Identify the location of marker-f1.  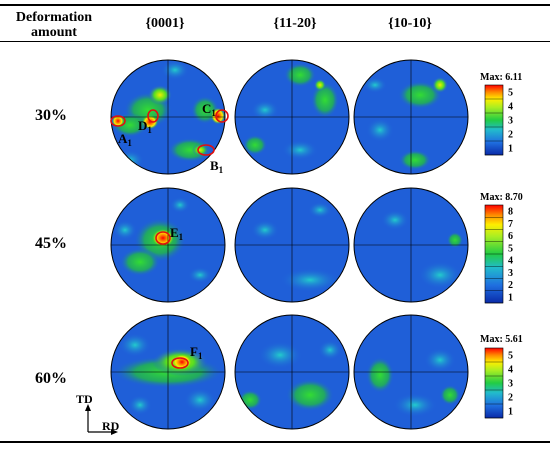
(180, 363).